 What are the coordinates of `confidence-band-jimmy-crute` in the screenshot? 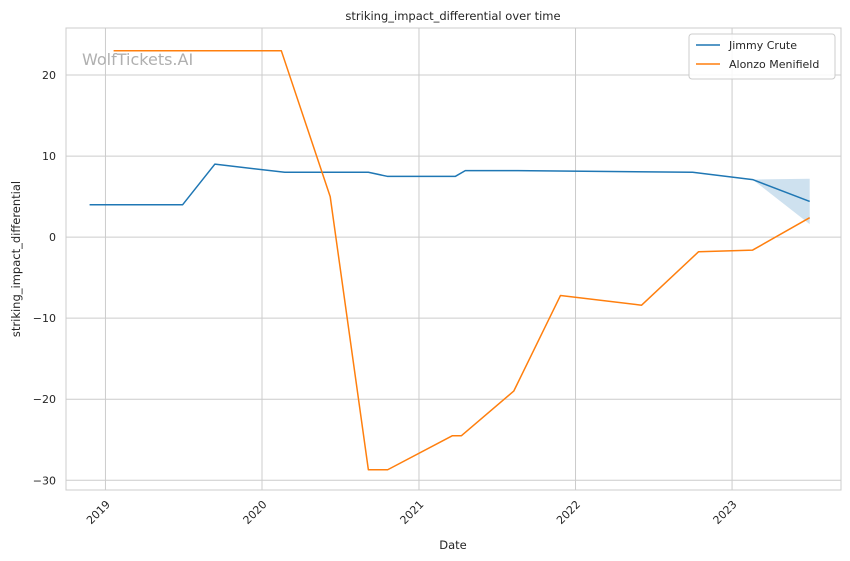 It's located at (781, 201).